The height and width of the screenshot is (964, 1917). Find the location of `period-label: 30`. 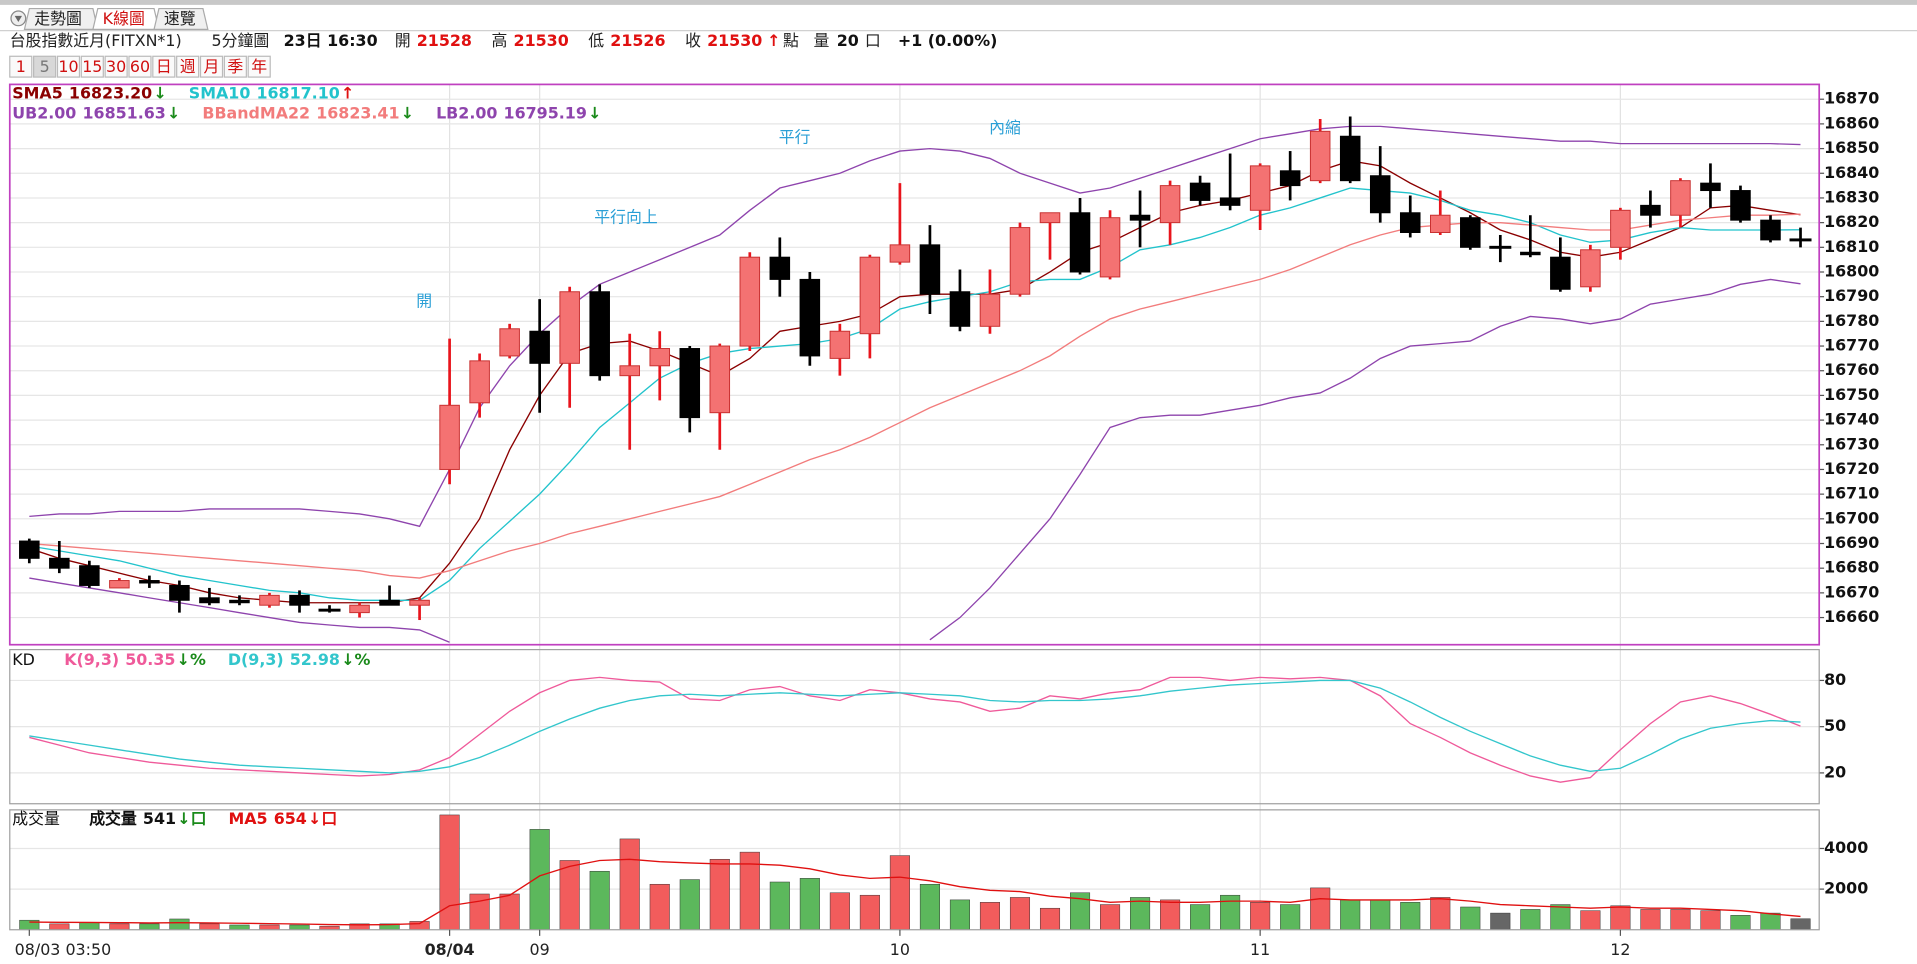

period-label: 30 is located at coordinates (116, 66).